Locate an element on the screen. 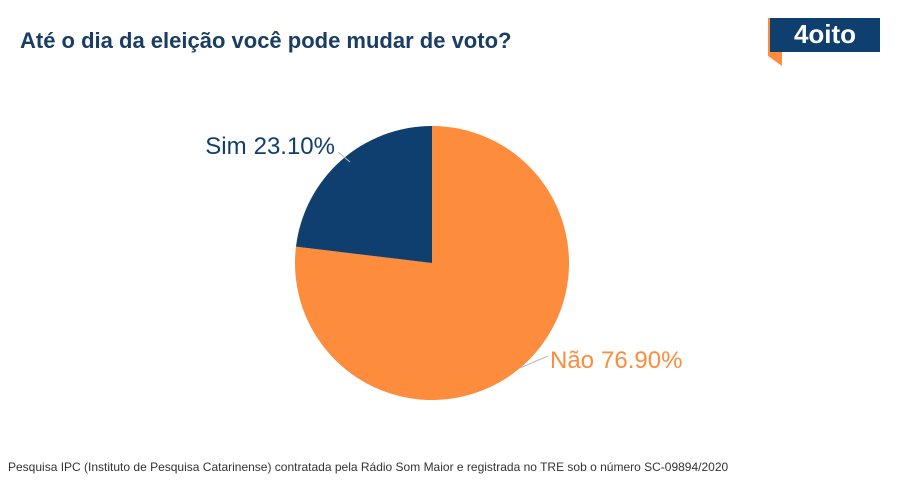  value-label: 23.10% is located at coordinates (294, 146).